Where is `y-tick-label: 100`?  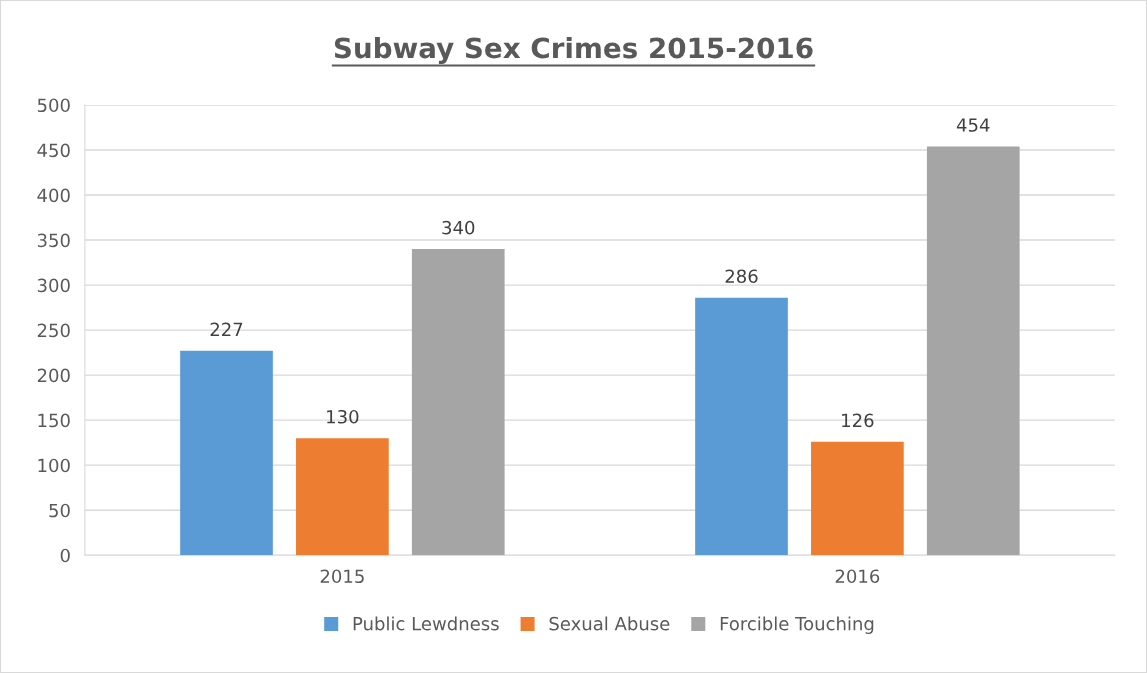
y-tick-label: 100 is located at coordinates (54, 465).